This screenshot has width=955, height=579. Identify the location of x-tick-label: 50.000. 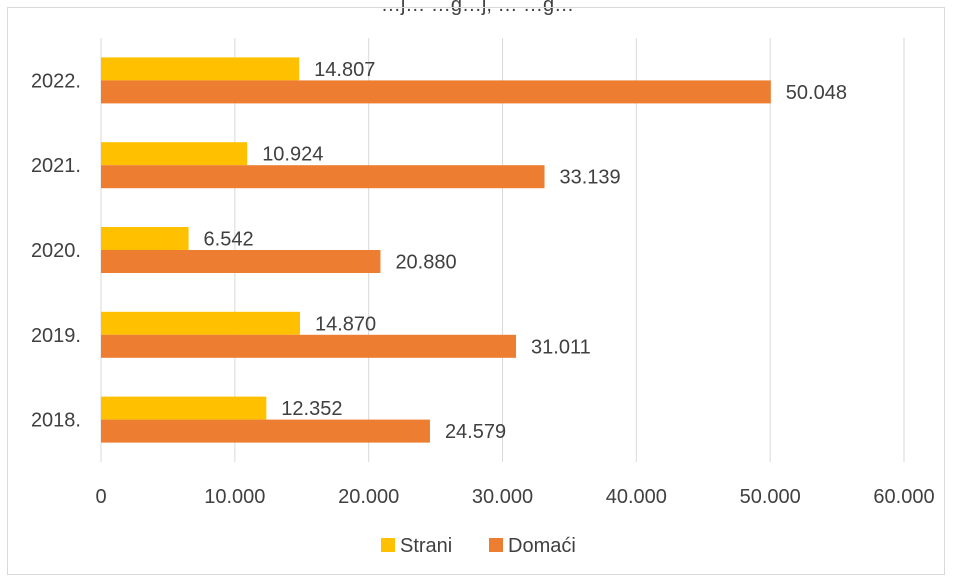
(770, 497).